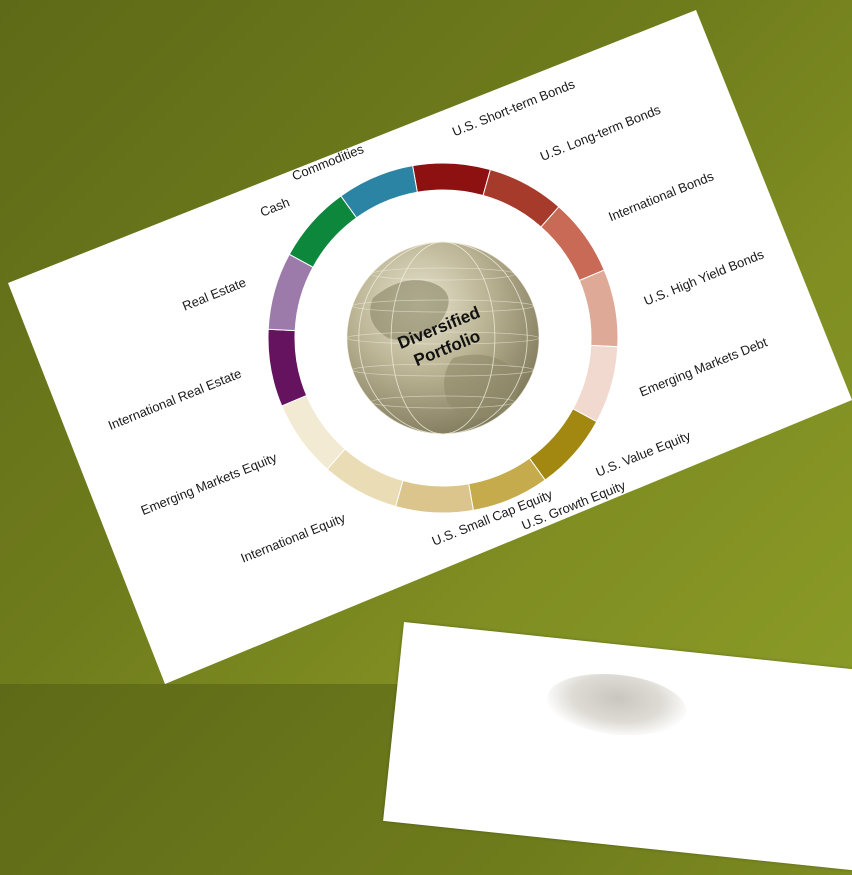  I want to click on segment-u-s-small-cap-equity, so click(434, 496).